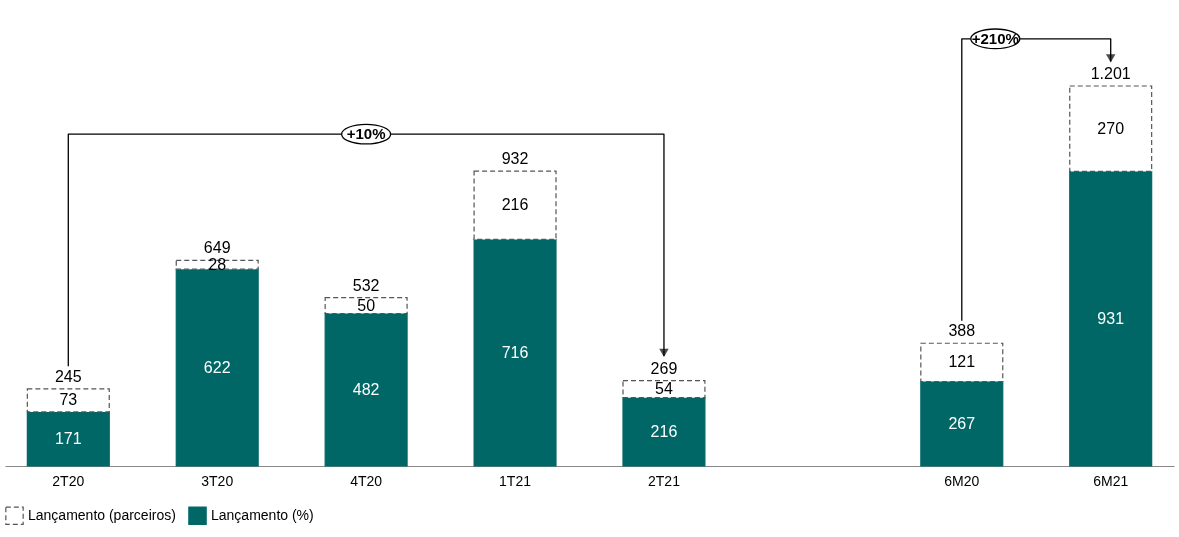  I want to click on data-label: 270, so click(1111, 128).